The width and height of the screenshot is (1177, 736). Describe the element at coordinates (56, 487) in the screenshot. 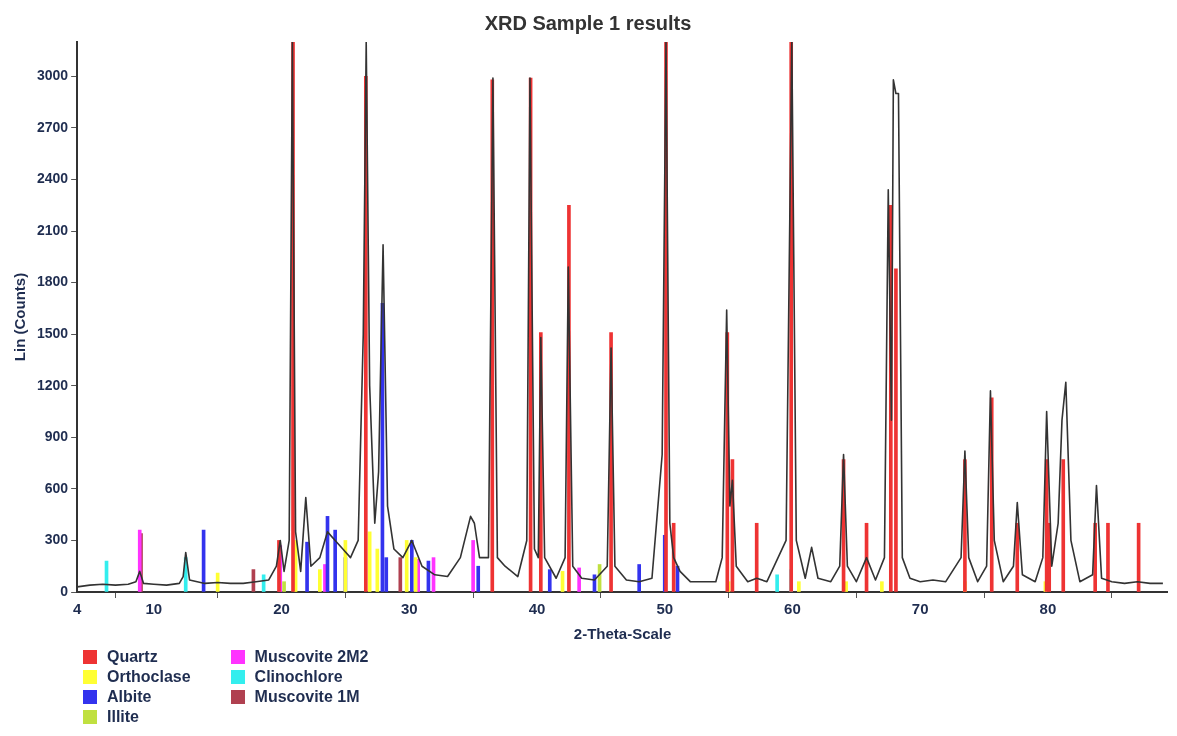

I see `y-tick-label: 600` at that location.